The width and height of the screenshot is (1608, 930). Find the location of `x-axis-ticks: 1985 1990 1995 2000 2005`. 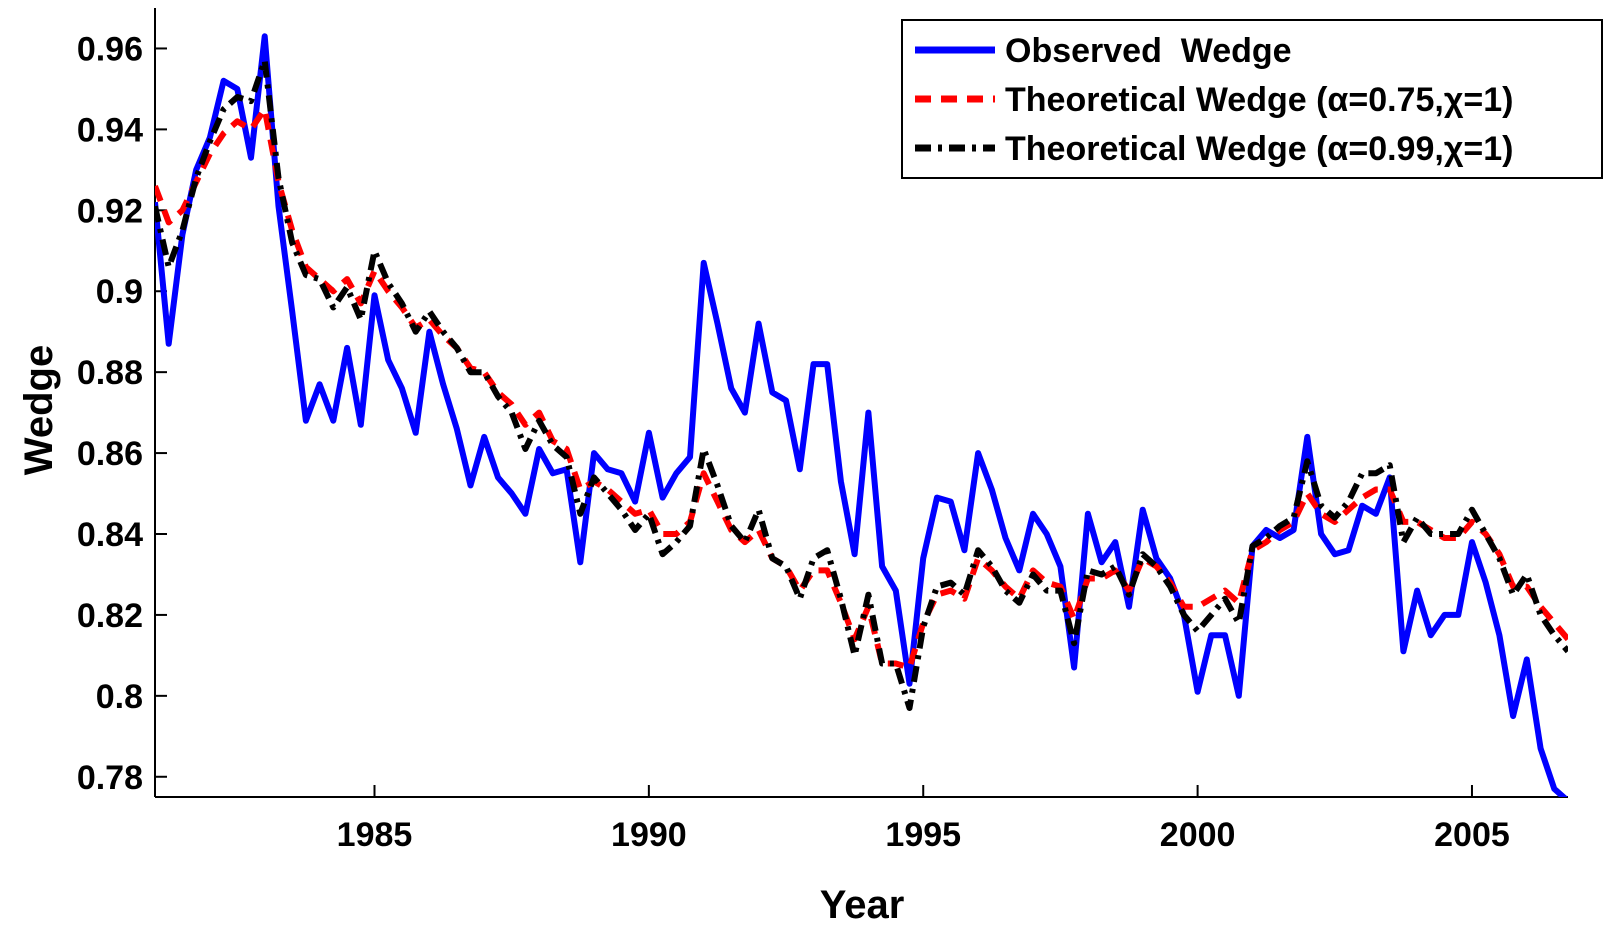

x-axis-ticks: 1985 1990 1995 2000 2005 is located at coordinates (923, 819).